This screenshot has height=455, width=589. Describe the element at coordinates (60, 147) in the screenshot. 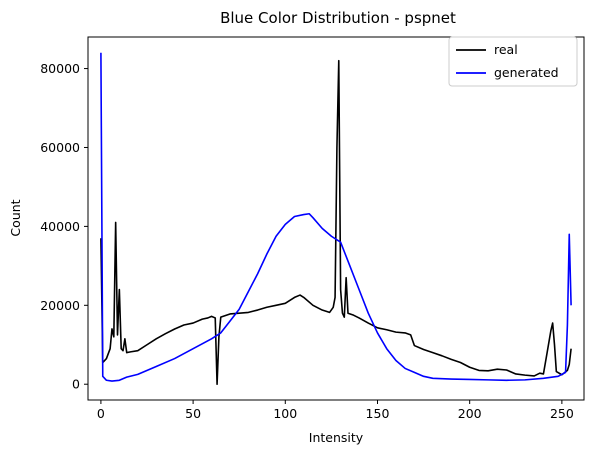

I see `y-tick-label: 60000` at that location.